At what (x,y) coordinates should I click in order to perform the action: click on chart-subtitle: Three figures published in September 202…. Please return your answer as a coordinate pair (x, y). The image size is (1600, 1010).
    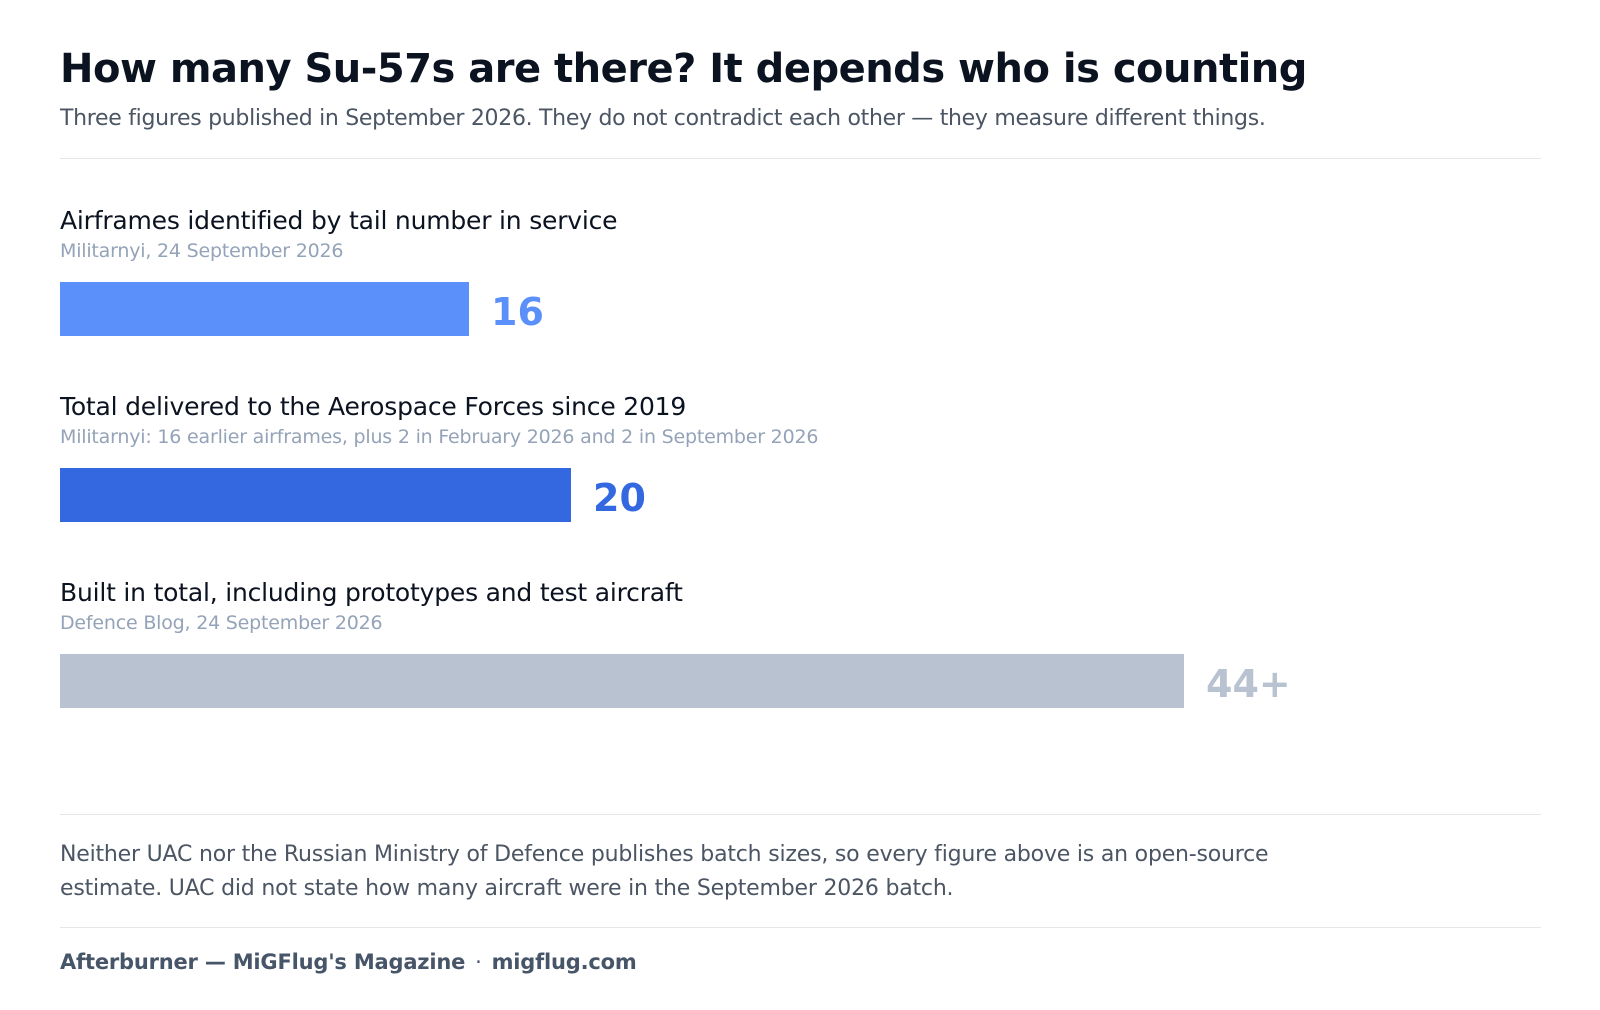
    Looking at the image, I should click on (663, 118).